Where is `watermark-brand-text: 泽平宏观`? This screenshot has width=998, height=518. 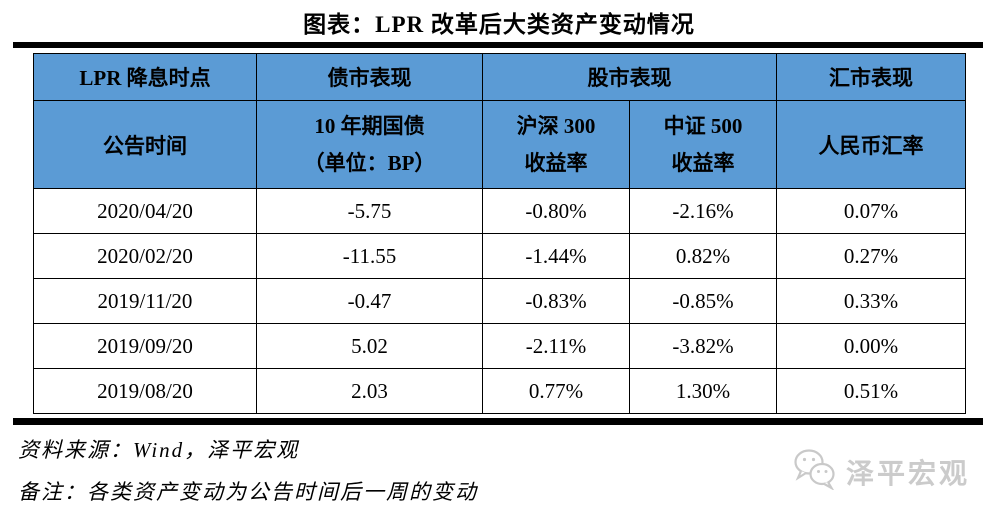 watermark-brand-text: 泽平宏观 is located at coordinates (907, 474).